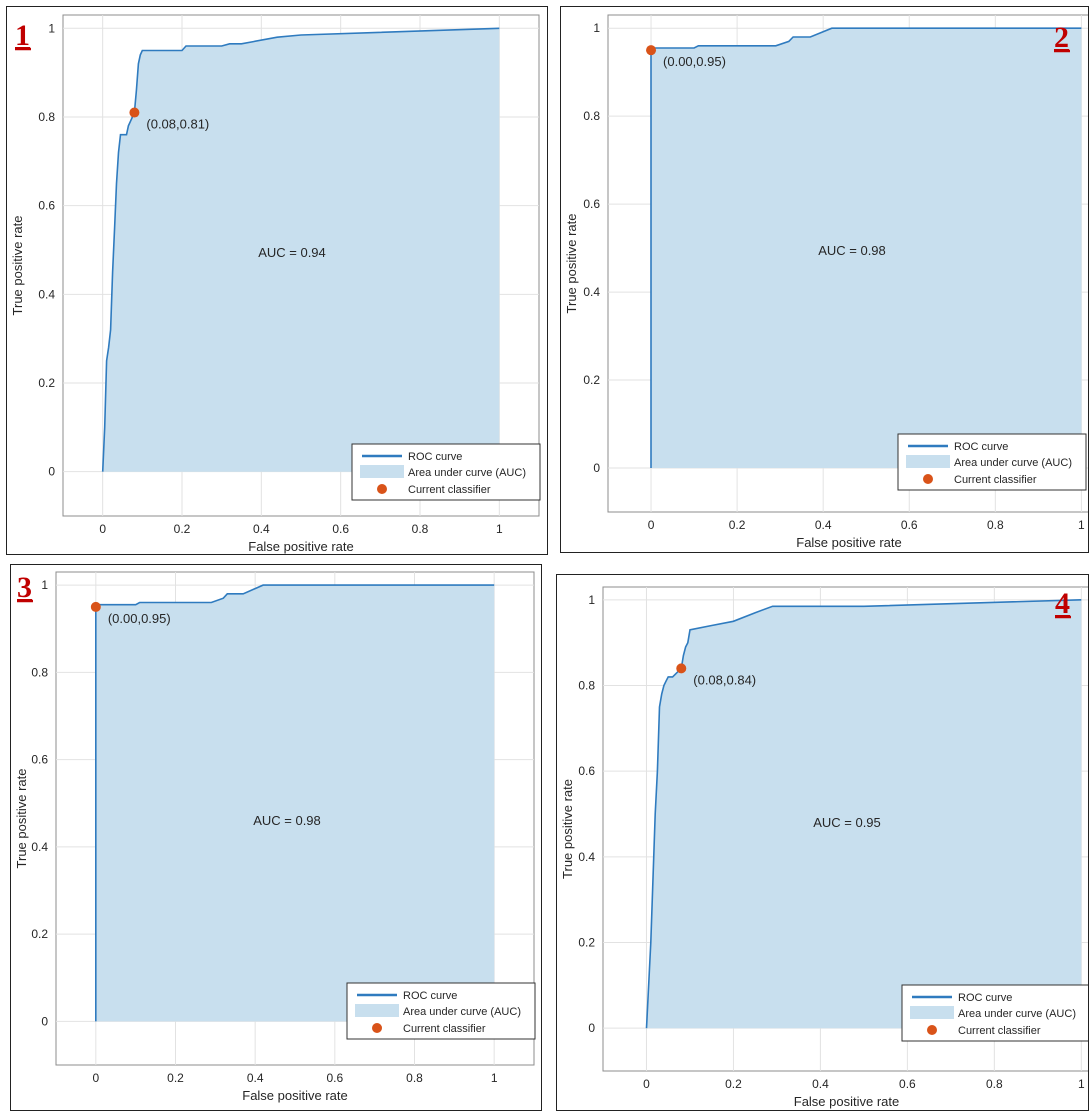  I want to click on auc-value-text: AUC = 0.95, so click(847, 822).